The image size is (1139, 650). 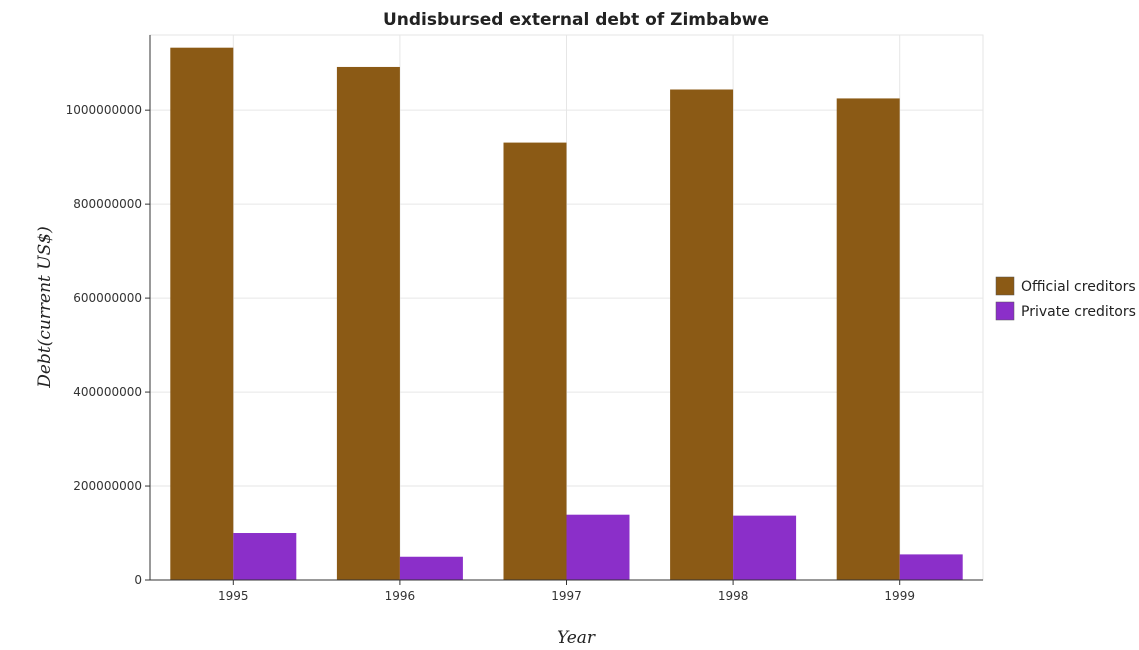 What do you see at coordinates (1065, 298) in the screenshot?
I see `legend: Official creditors Private creditors` at bounding box center [1065, 298].